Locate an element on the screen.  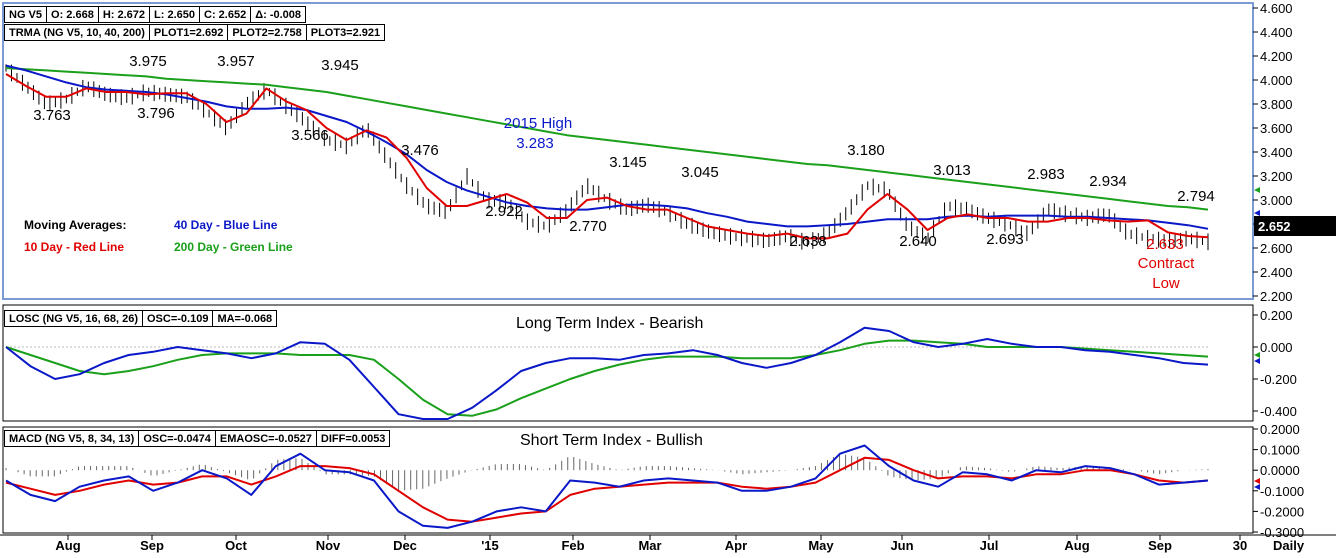
y-tick-label: 4.000 is located at coordinates (1276, 80).